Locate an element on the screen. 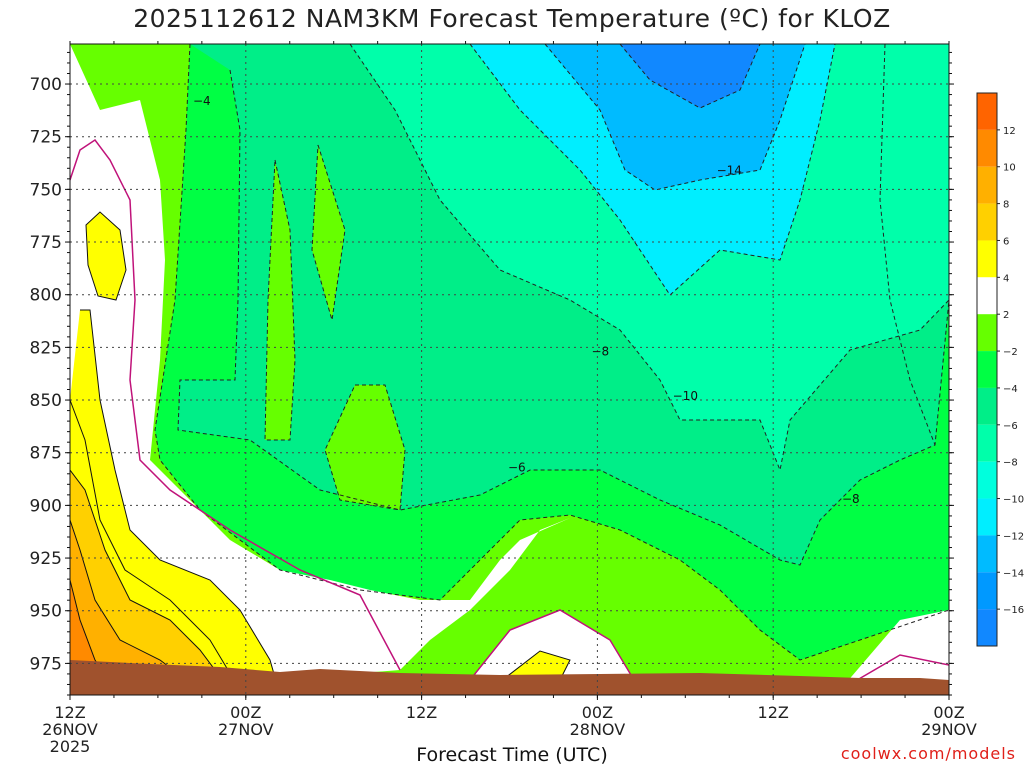  y-tick-label: 800 is located at coordinates (46, 296).